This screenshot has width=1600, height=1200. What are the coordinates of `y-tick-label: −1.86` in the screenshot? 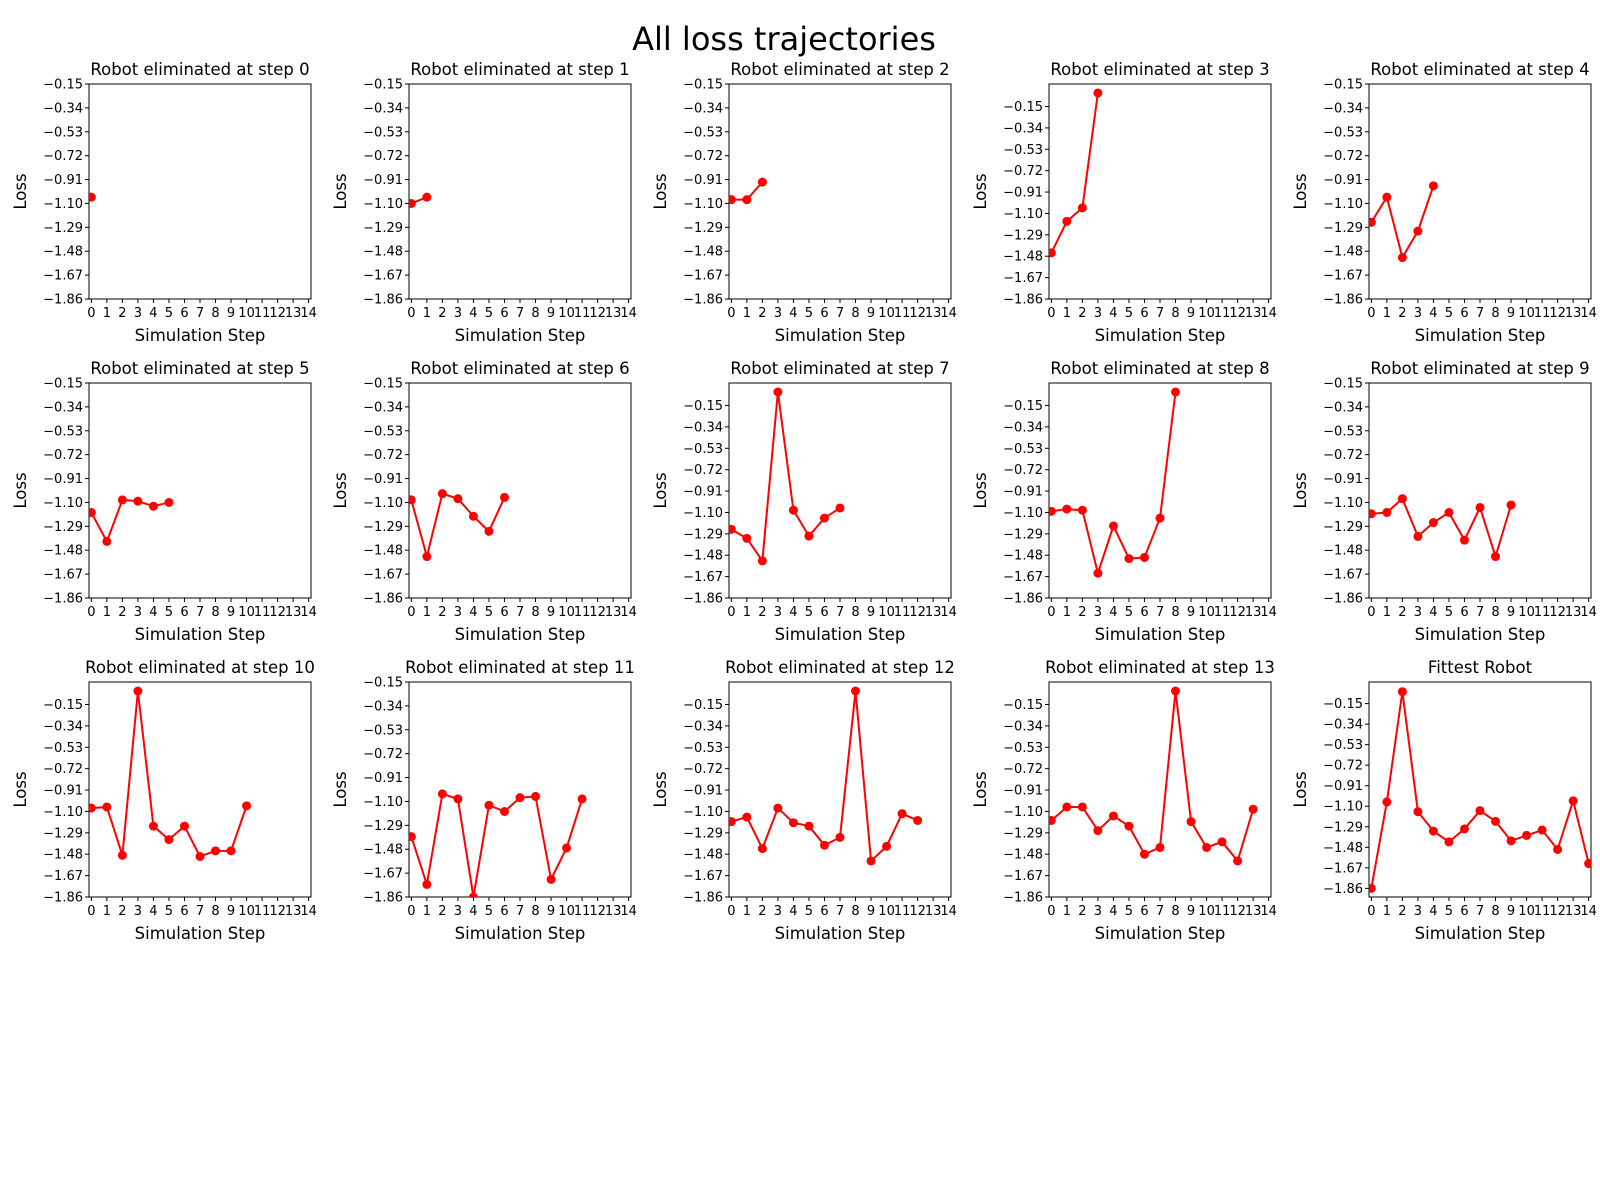 It's located at (703, 898).